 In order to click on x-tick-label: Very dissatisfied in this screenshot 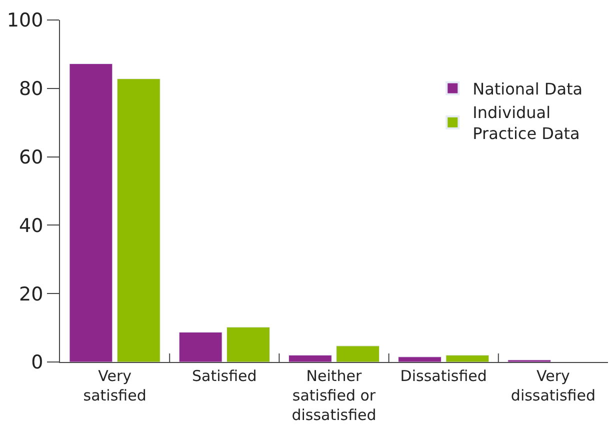, I will do `click(553, 385)`.